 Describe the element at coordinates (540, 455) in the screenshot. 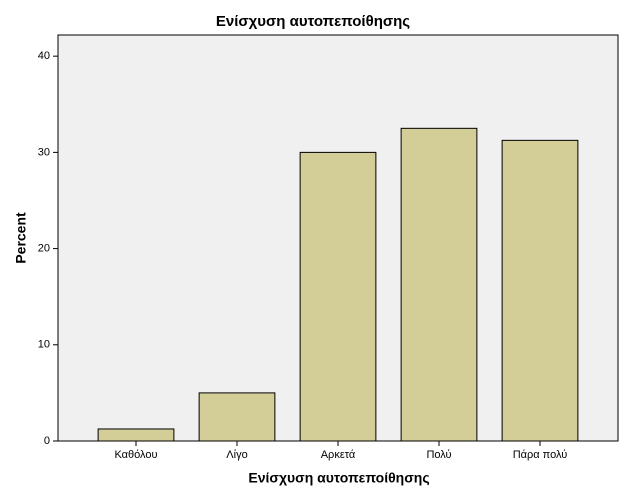

I see `x-tick-label: Πάρα πολύ` at that location.